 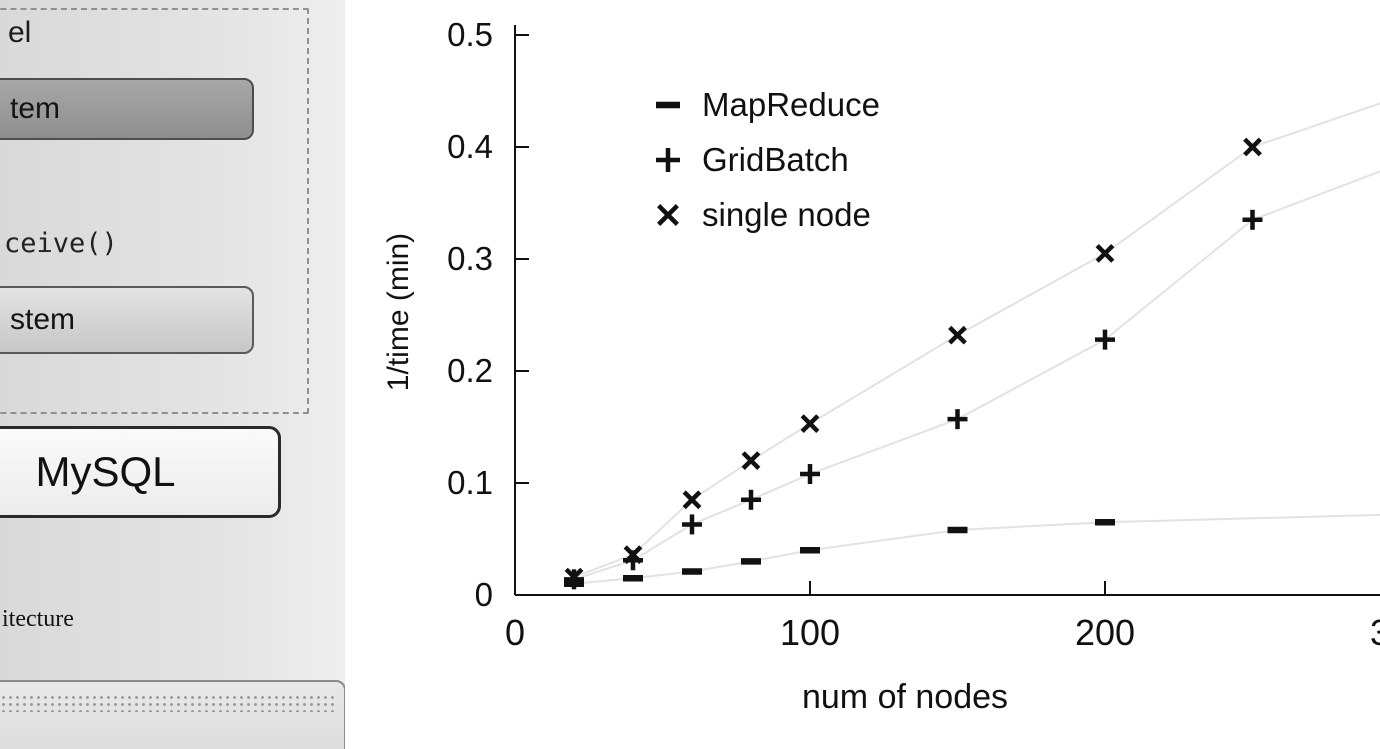 What do you see at coordinates (470, 146) in the screenshot?
I see `y-tick-label: 0.4` at bounding box center [470, 146].